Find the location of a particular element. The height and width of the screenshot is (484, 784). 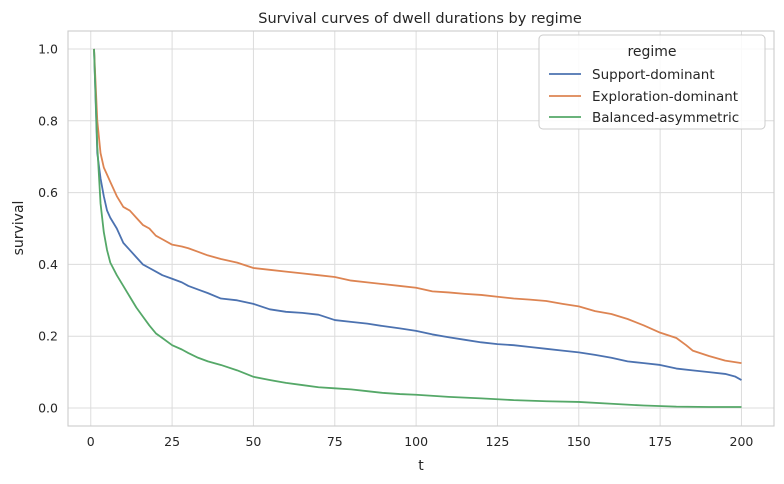

x-tick-label: 50 is located at coordinates (253, 441).